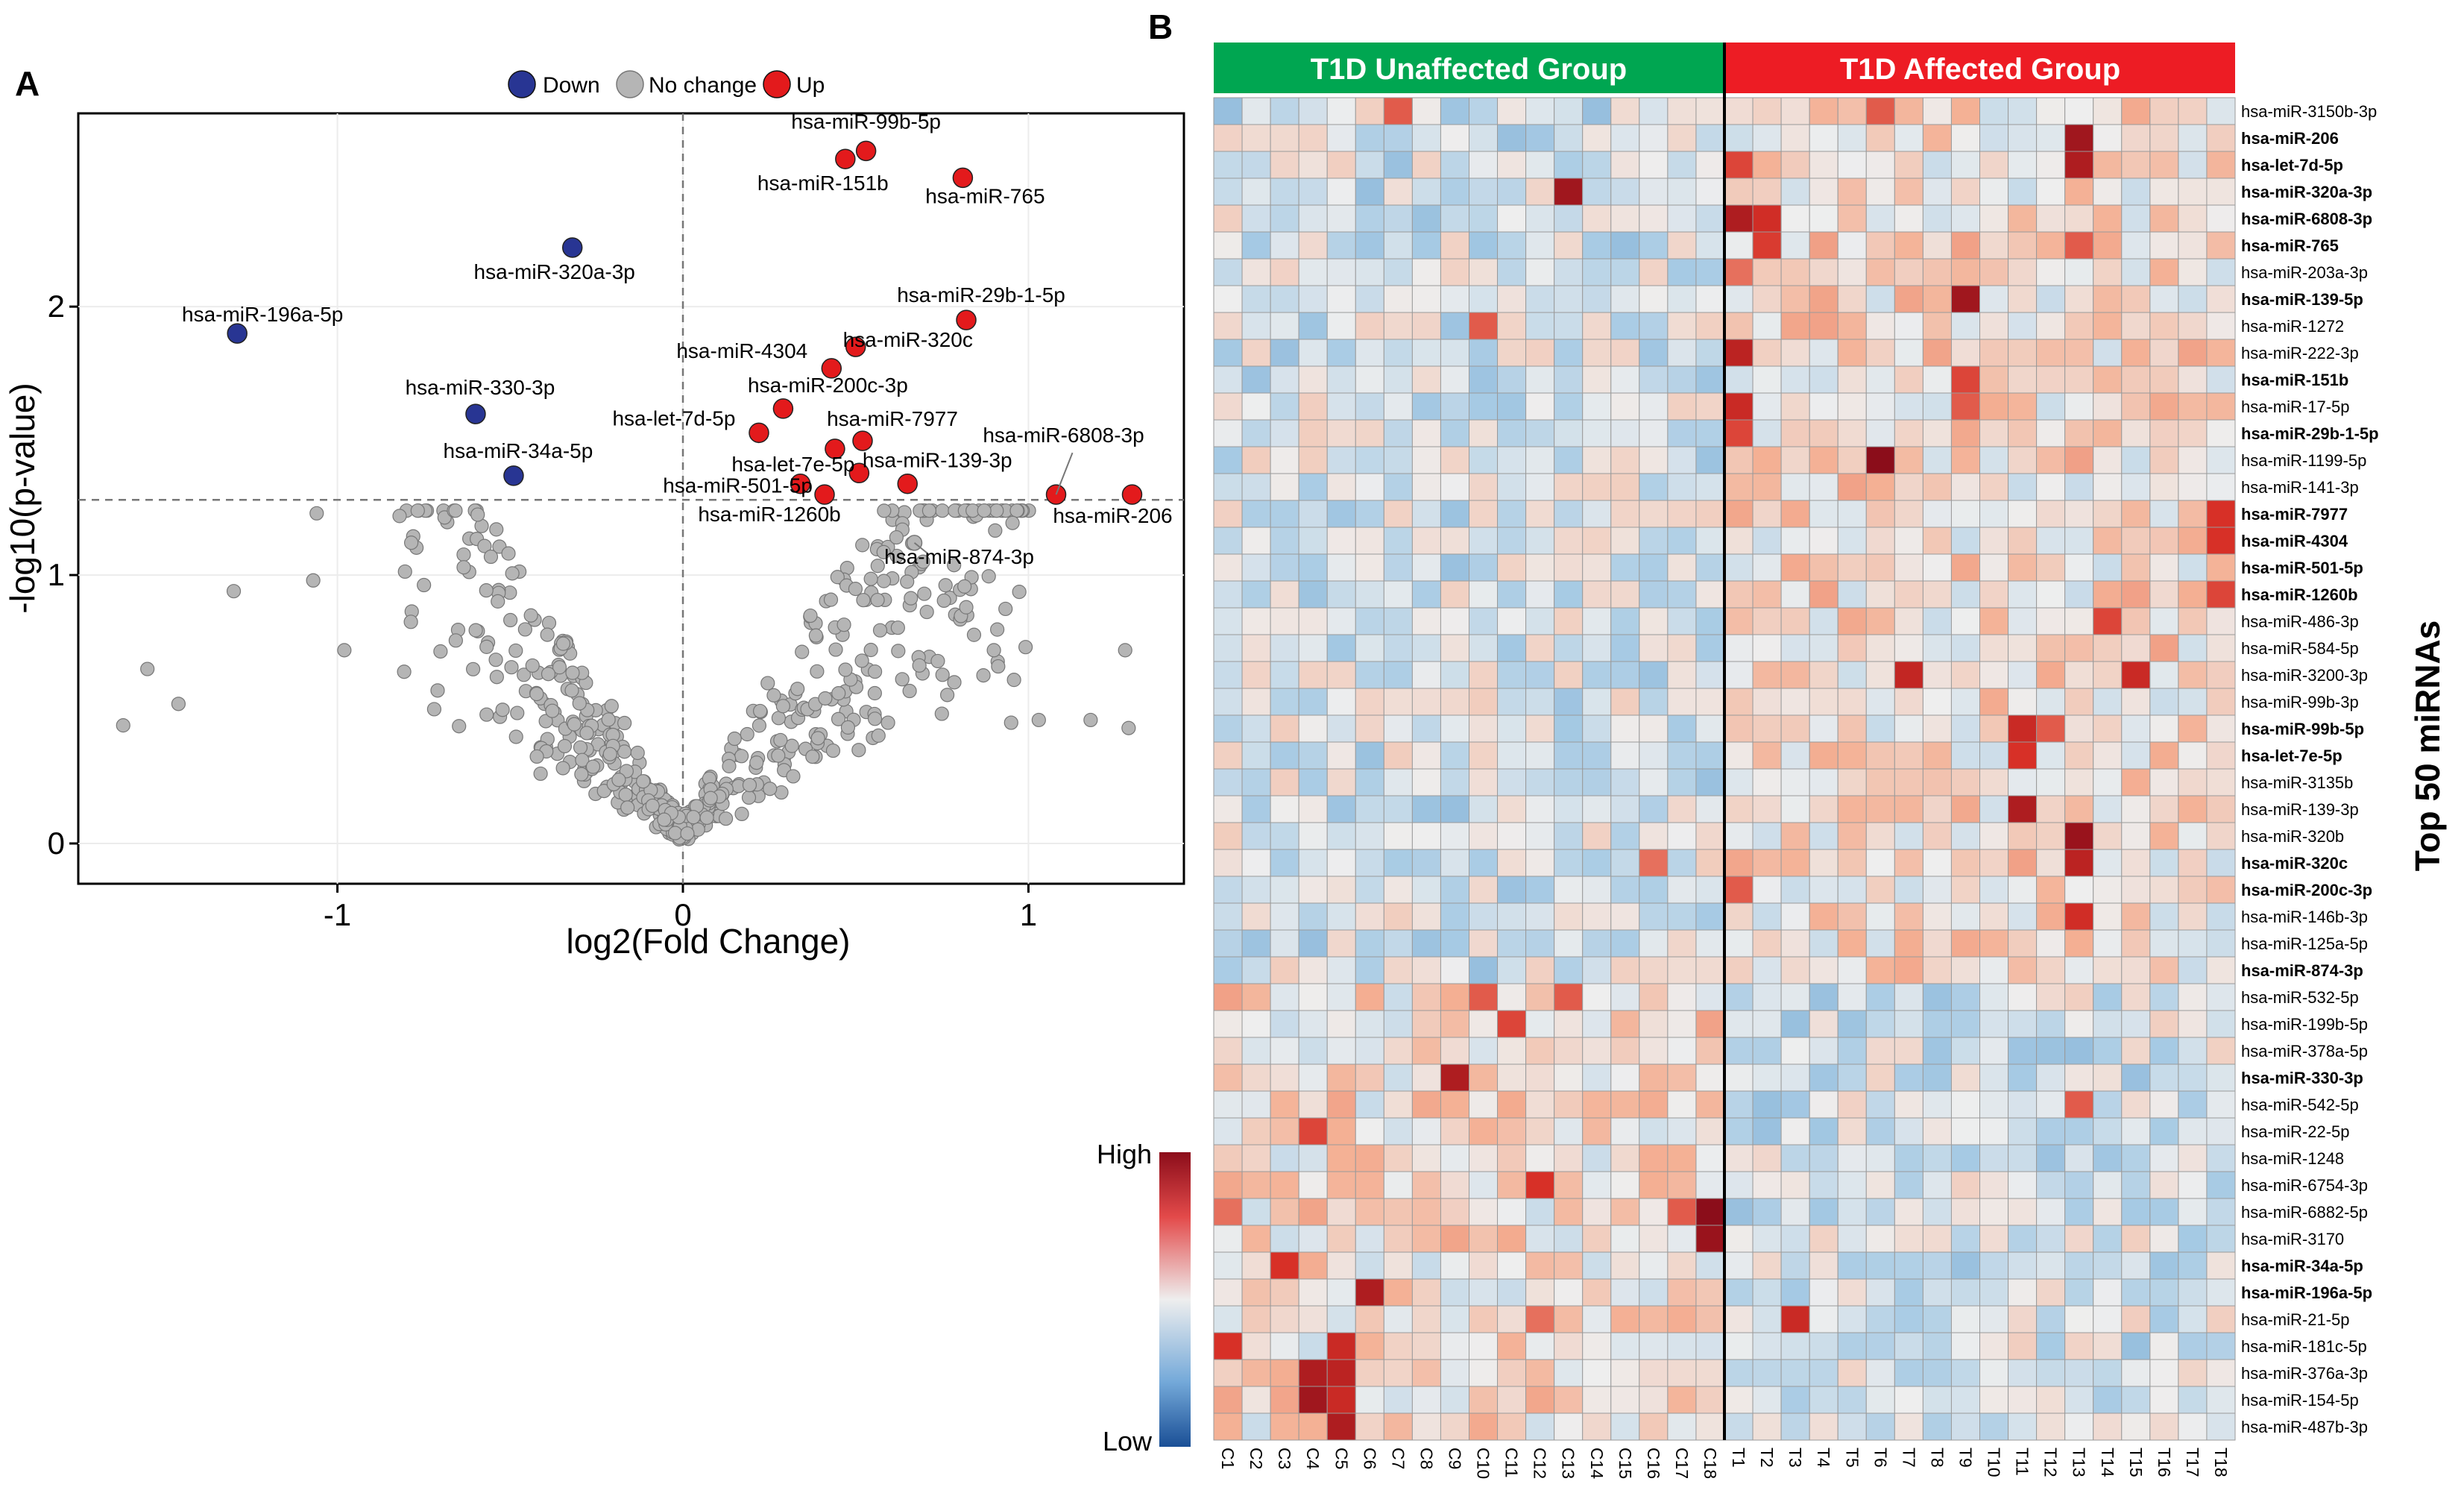  What do you see at coordinates (518, 450) in the screenshot?
I see `point-label: hsa-miR-34a-5p` at bounding box center [518, 450].